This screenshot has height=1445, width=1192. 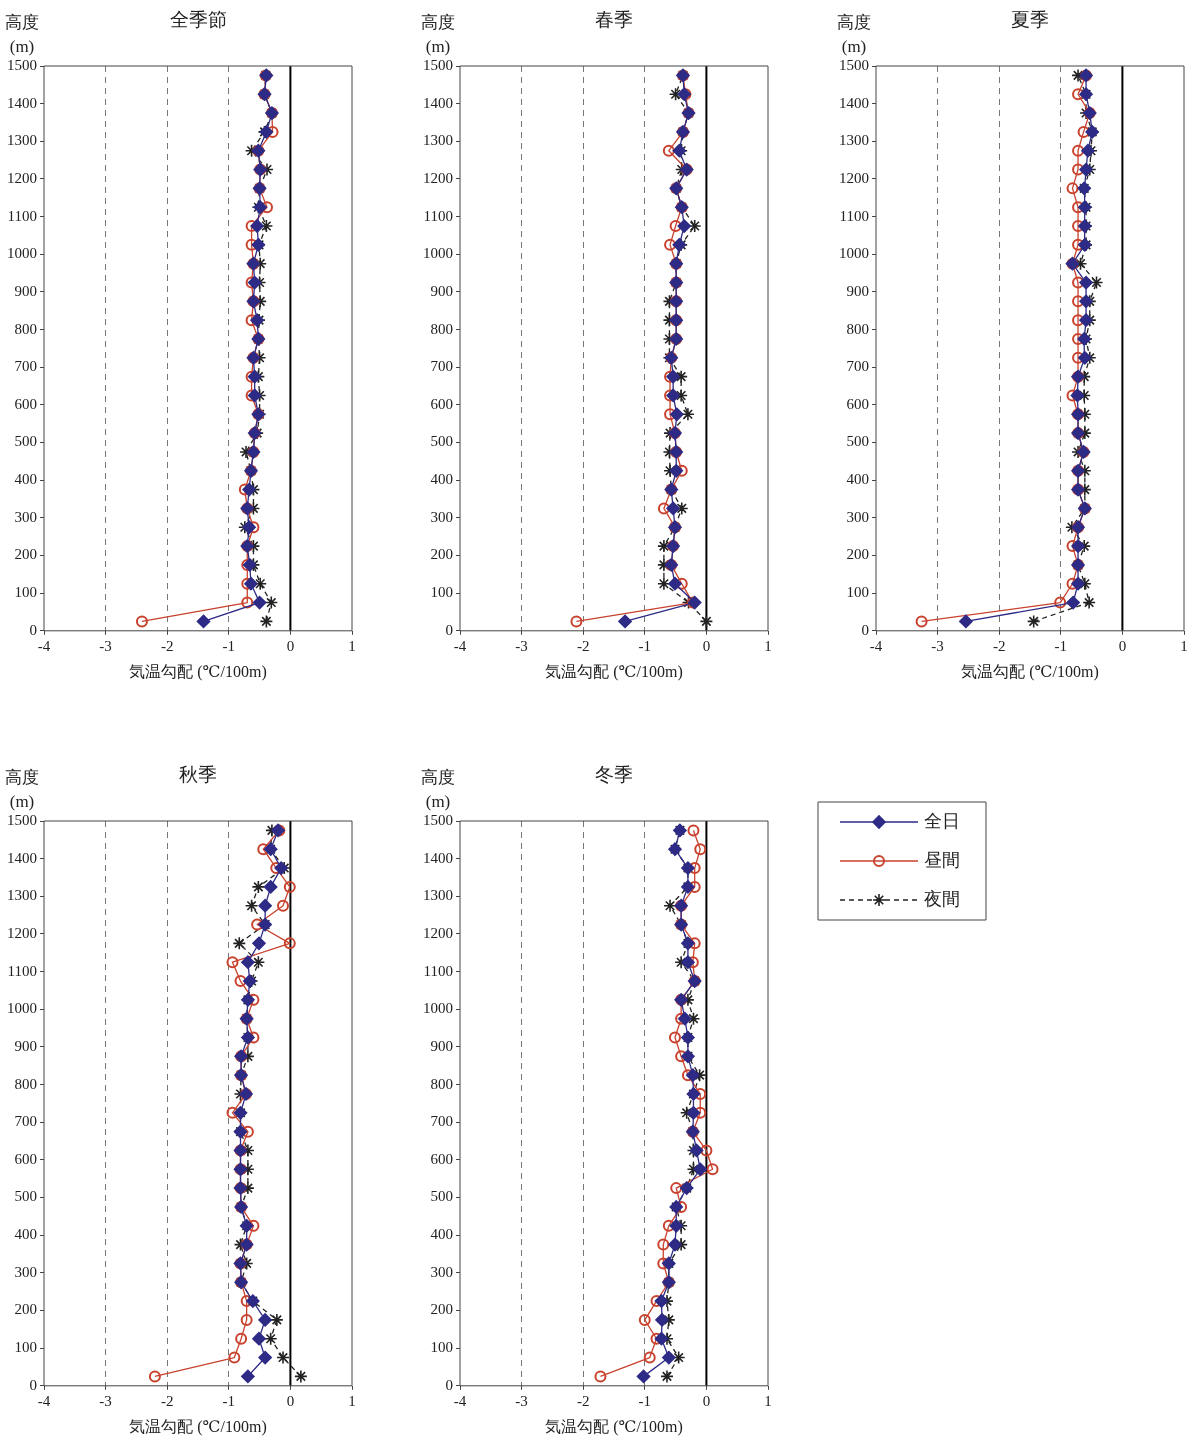 What do you see at coordinates (942, 898) in the screenshot?
I see `legend-label: 夜間` at bounding box center [942, 898].